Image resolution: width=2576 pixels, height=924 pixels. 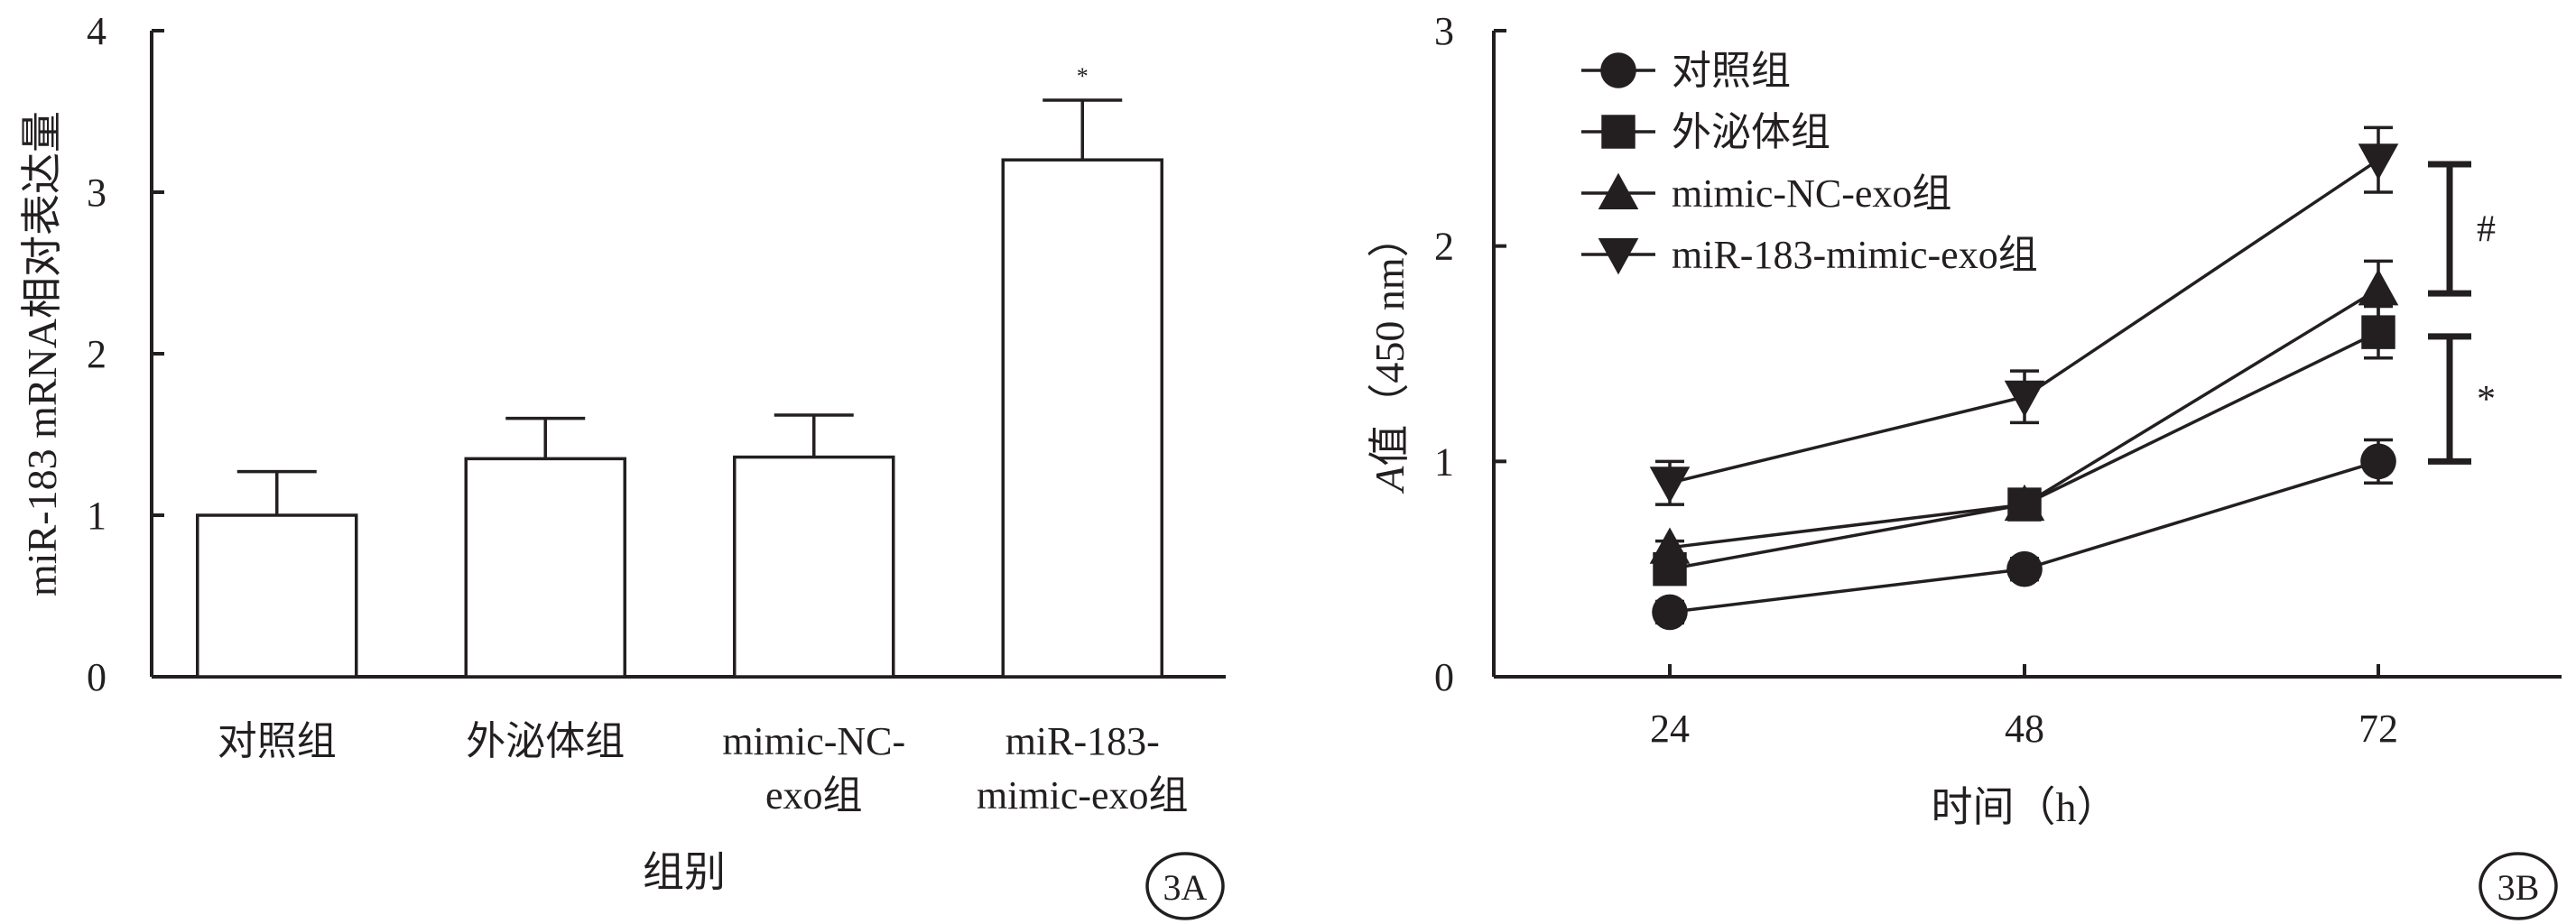 I want to click on series-line, so click(x=2024, y=536).